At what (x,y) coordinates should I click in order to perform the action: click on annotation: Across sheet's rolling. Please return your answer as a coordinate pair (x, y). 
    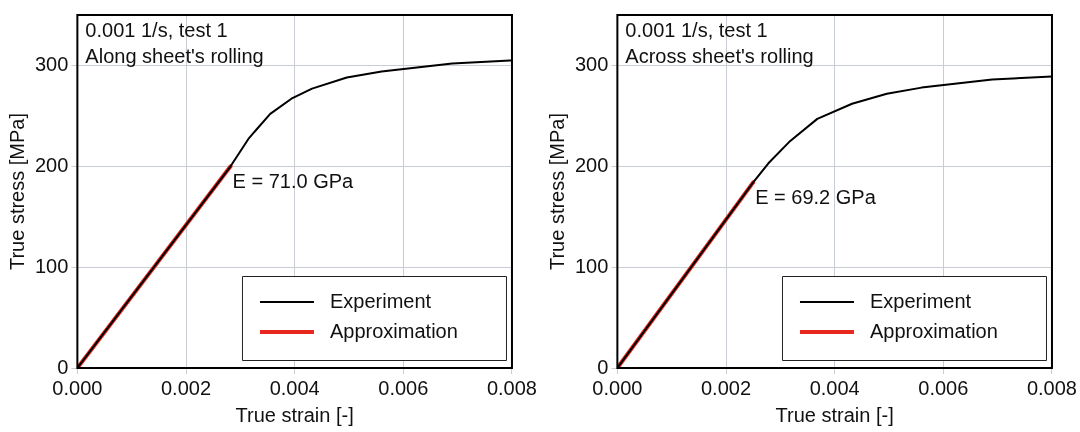
    Looking at the image, I should click on (719, 55).